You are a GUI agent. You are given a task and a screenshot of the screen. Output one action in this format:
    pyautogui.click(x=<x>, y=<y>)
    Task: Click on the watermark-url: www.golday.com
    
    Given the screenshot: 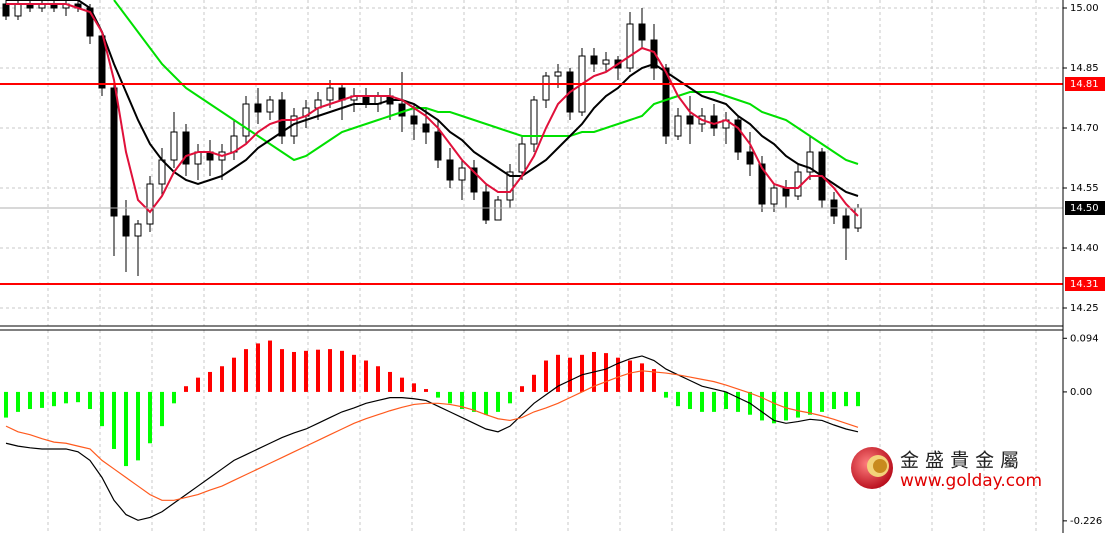 What is the action you would take?
    pyautogui.click(x=971, y=481)
    